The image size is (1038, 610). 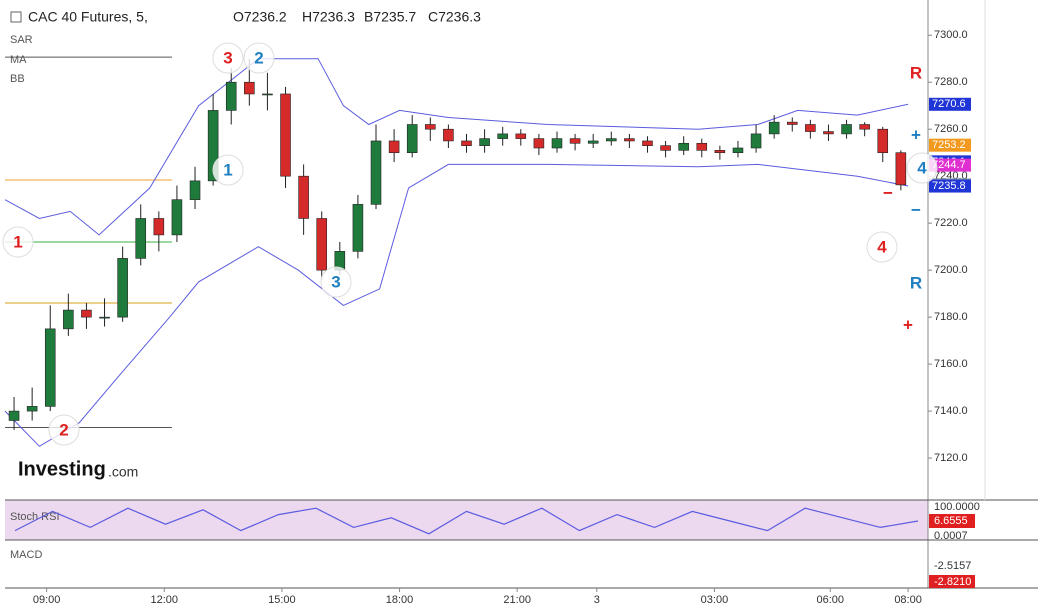 What do you see at coordinates (260, 17) in the screenshot?
I see `ohlc-open: O7236.2` at bounding box center [260, 17].